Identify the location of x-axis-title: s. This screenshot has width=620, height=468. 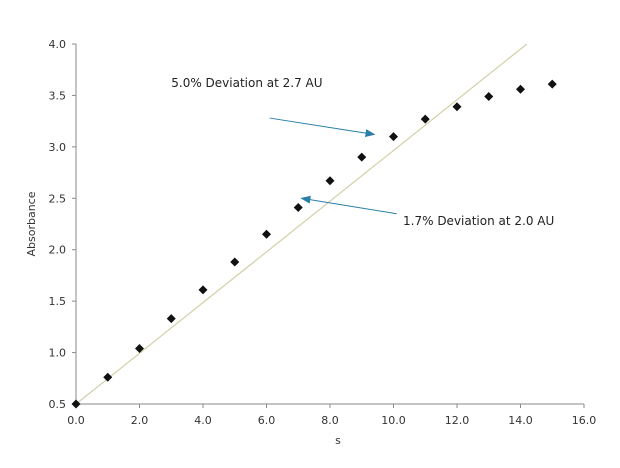
(338, 440).